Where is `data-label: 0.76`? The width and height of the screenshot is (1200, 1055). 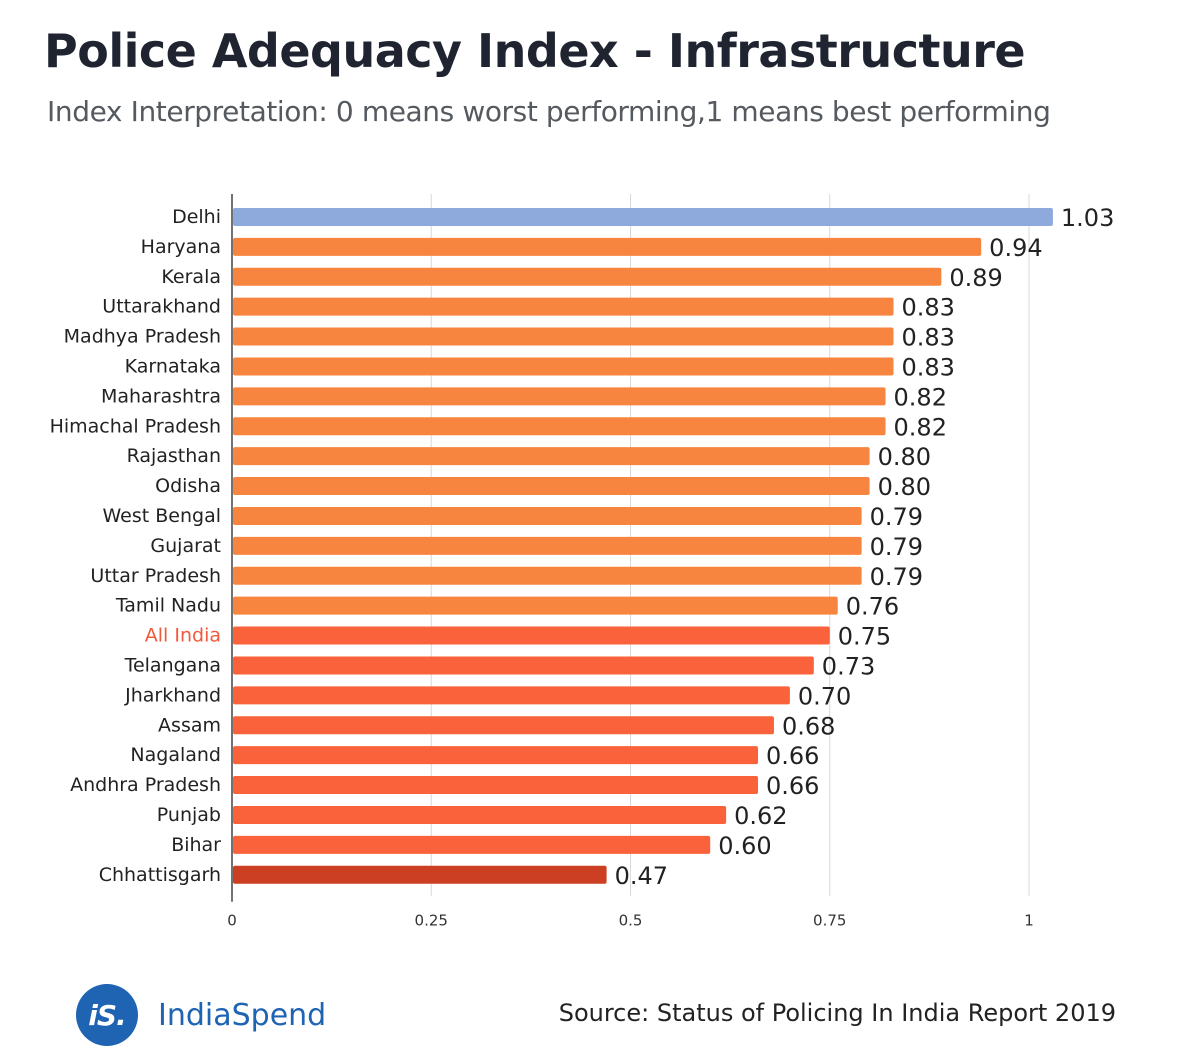
data-label: 0.76 is located at coordinates (872, 607).